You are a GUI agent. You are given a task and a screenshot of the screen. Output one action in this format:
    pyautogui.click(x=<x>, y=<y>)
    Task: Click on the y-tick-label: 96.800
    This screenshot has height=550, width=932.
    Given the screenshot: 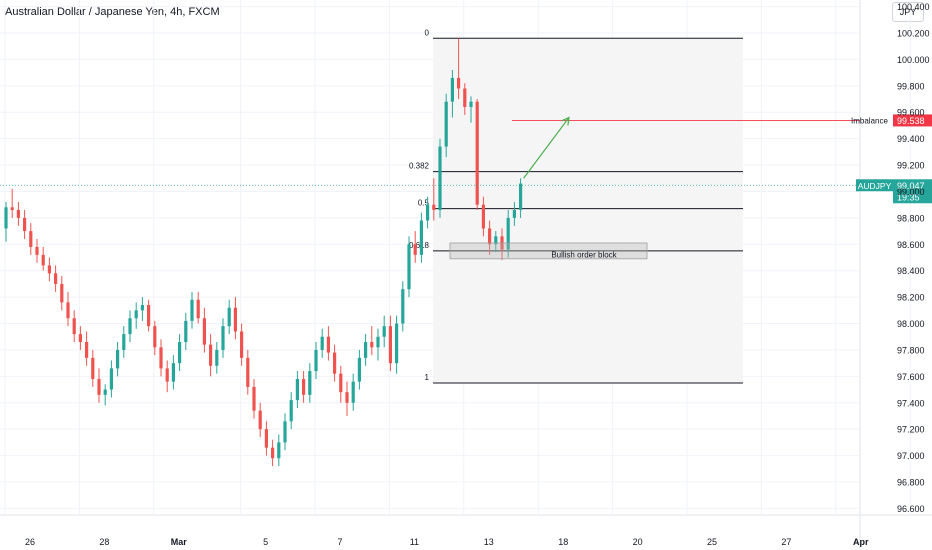 What is the action you would take?
    pyautogui.click(x=911, y=482)
    